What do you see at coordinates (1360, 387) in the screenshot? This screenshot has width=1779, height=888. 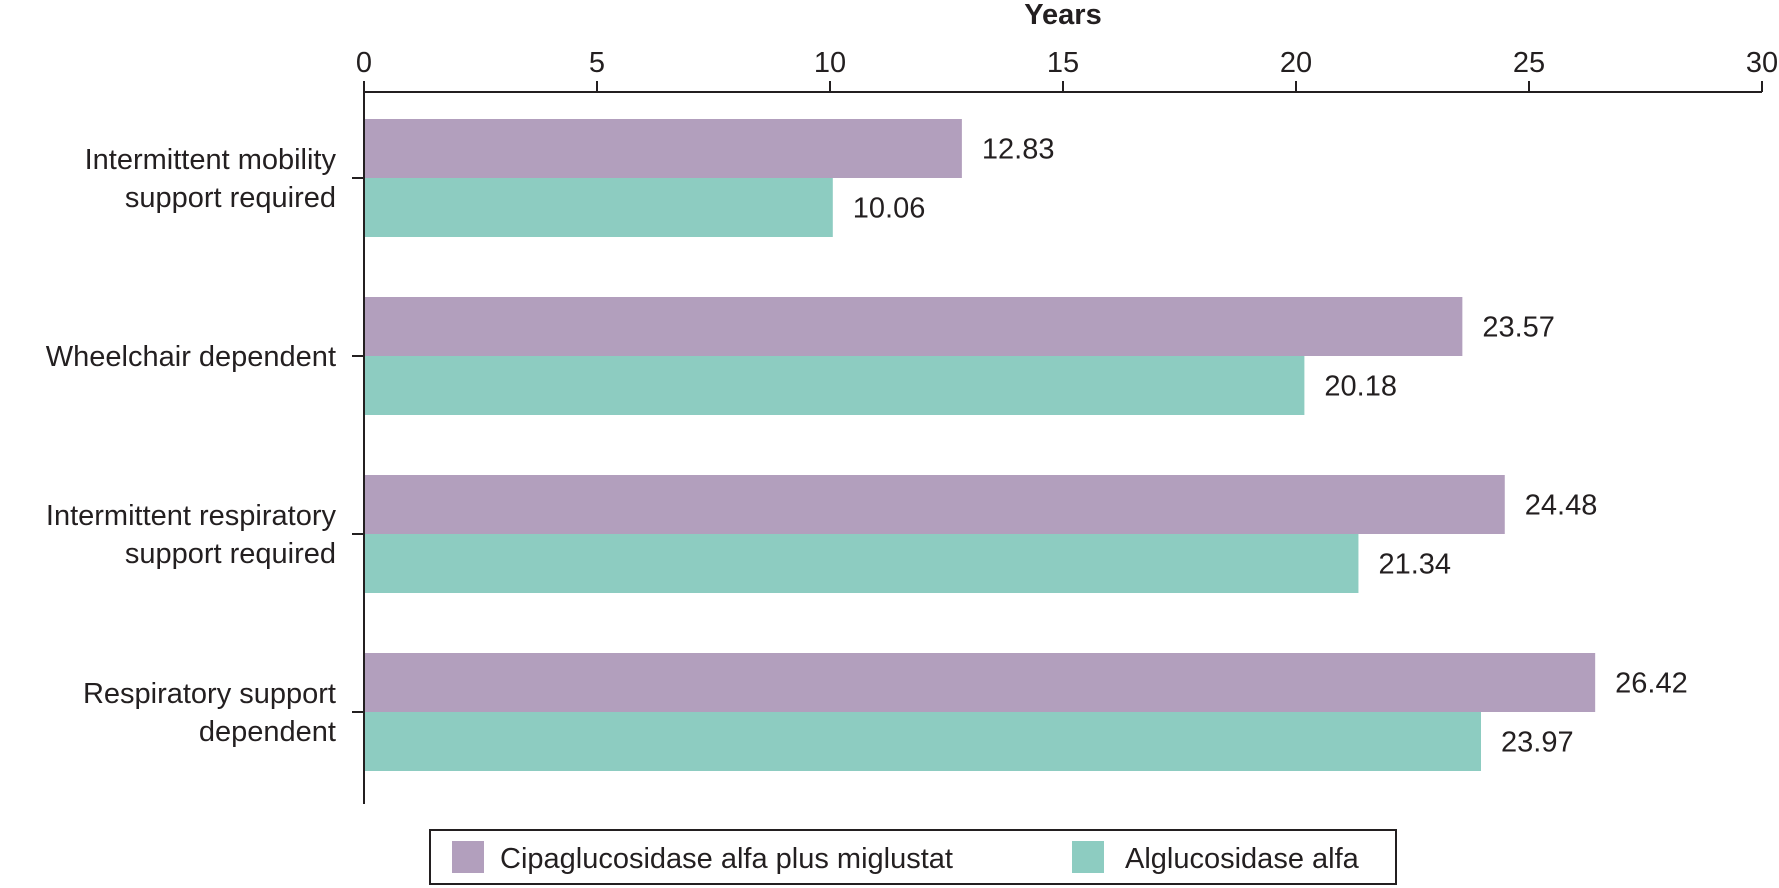 I see `data-label: 20.18` at bounding box center [1360, 387].